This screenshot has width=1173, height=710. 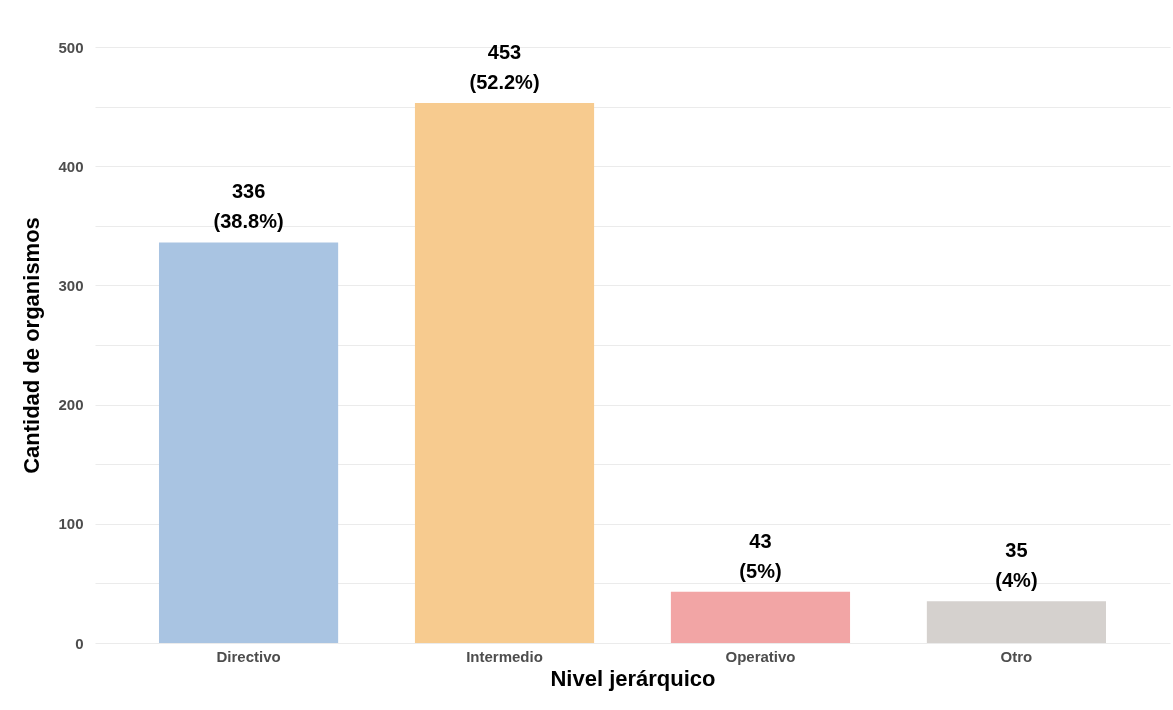 I want to click on data-label: 35 (4%), so click(x=1016, y=565).